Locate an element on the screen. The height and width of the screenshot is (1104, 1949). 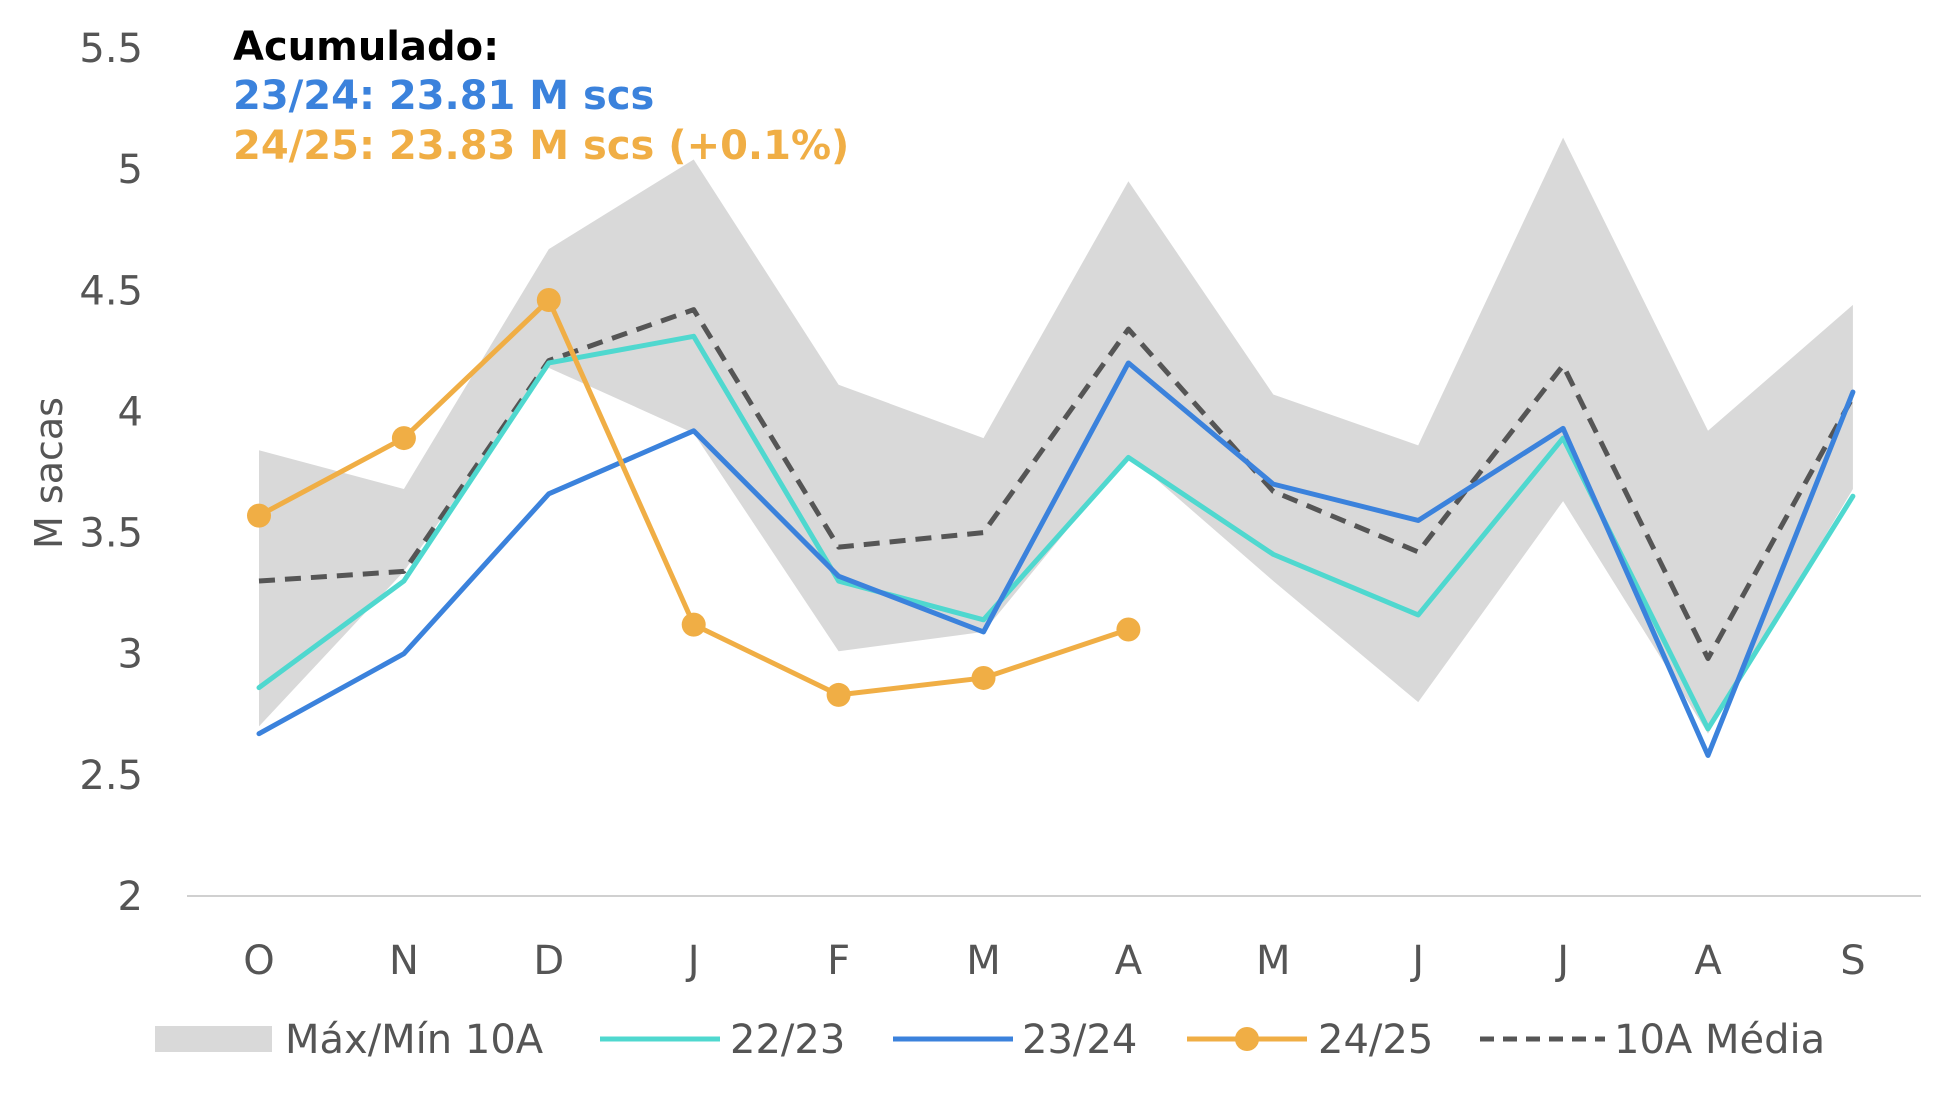
legend-item-band: Máx/Mín 10A is located at coordinates (349, 1040).